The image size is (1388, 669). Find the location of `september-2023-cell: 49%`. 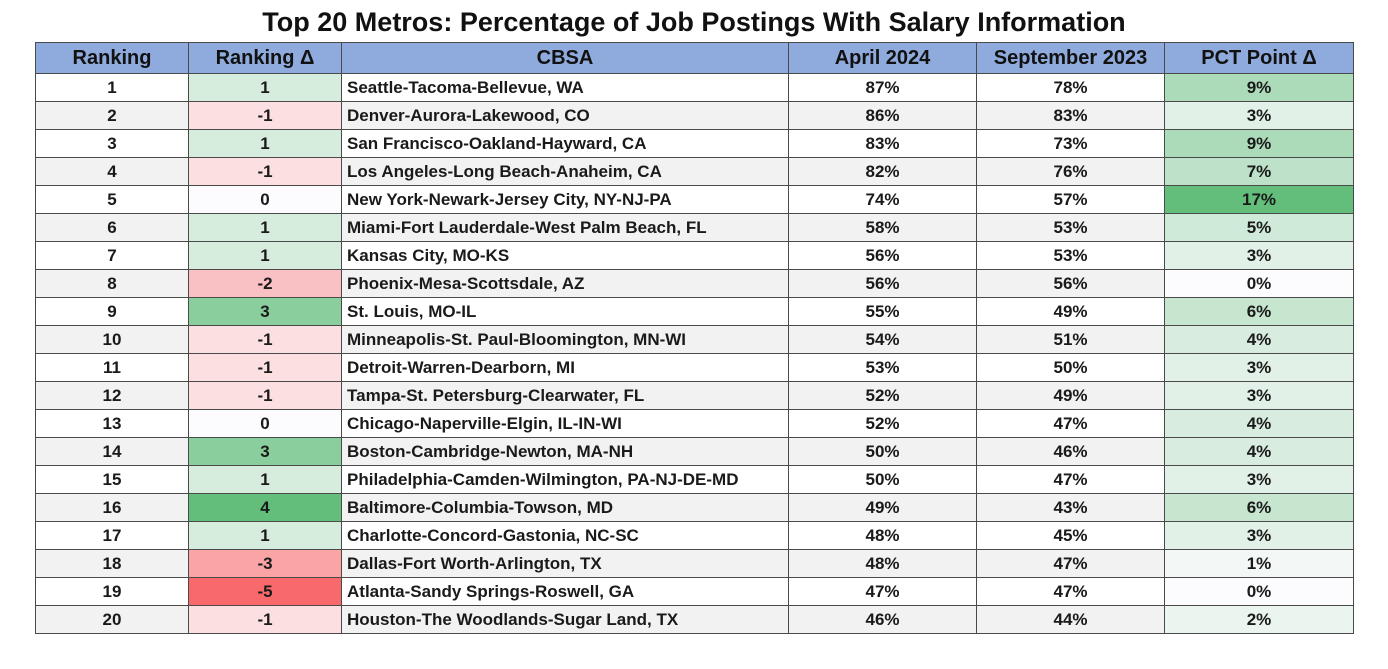

september-2023-cell: 49% is located at coordinates (1070, 311).